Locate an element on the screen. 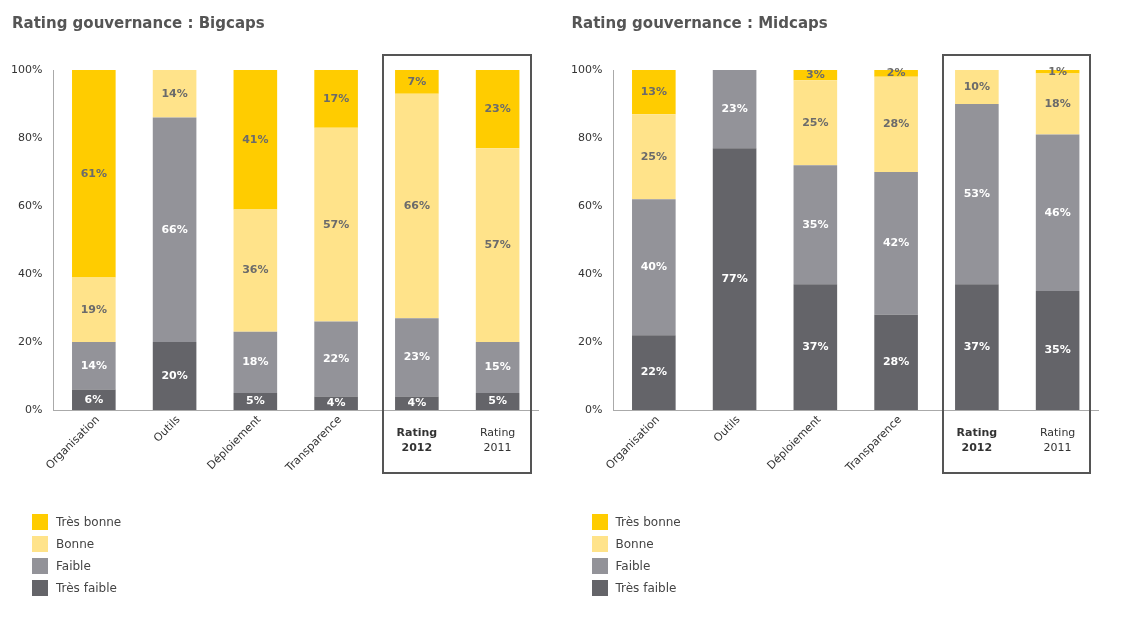  data-label: 19% is located at coordinates (93, 309).